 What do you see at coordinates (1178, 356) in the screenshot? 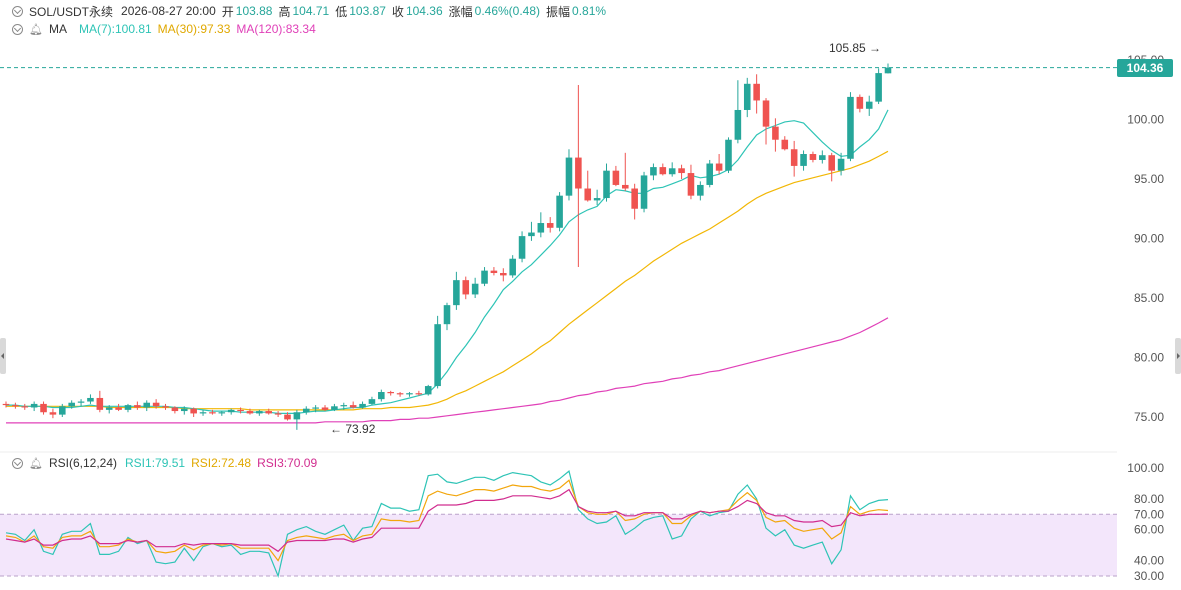
I see `scroll-right-button` at bounding box center [1178, 356].